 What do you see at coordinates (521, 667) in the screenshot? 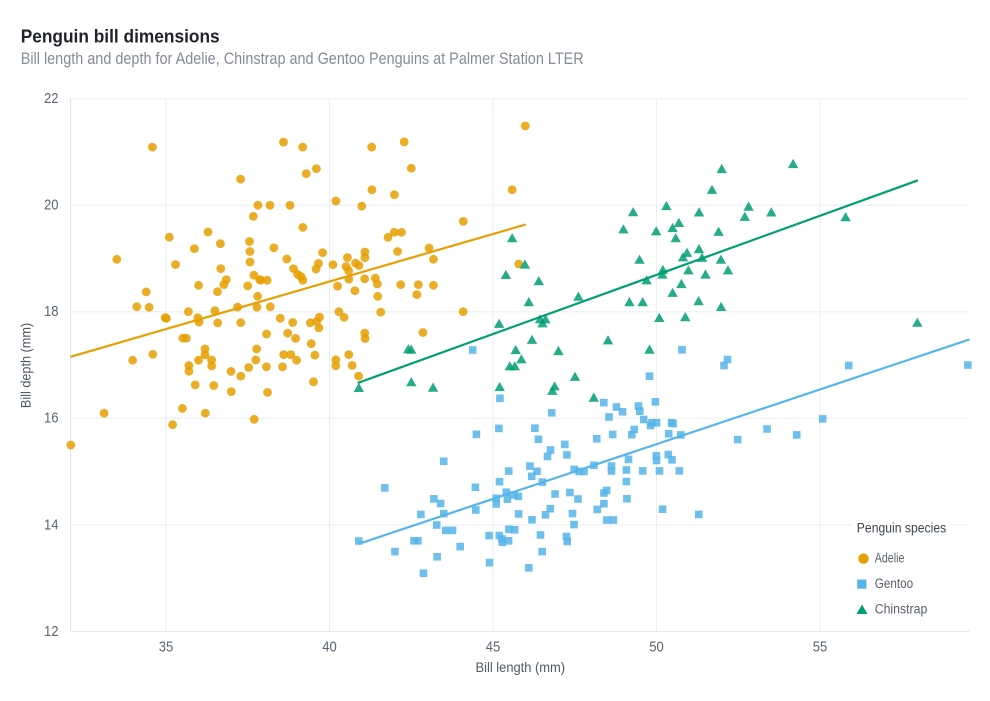
I see `svg-text: Bill length (mm)` at bounding box center [521, 667].